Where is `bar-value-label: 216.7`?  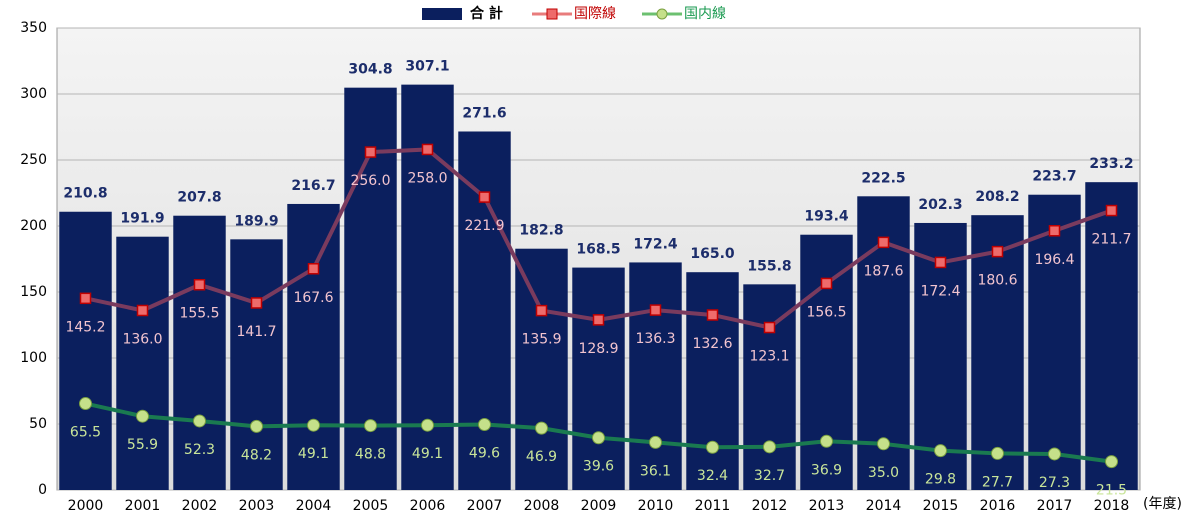
bar-value-label: 216.7 is located at coordinates (313, 186).